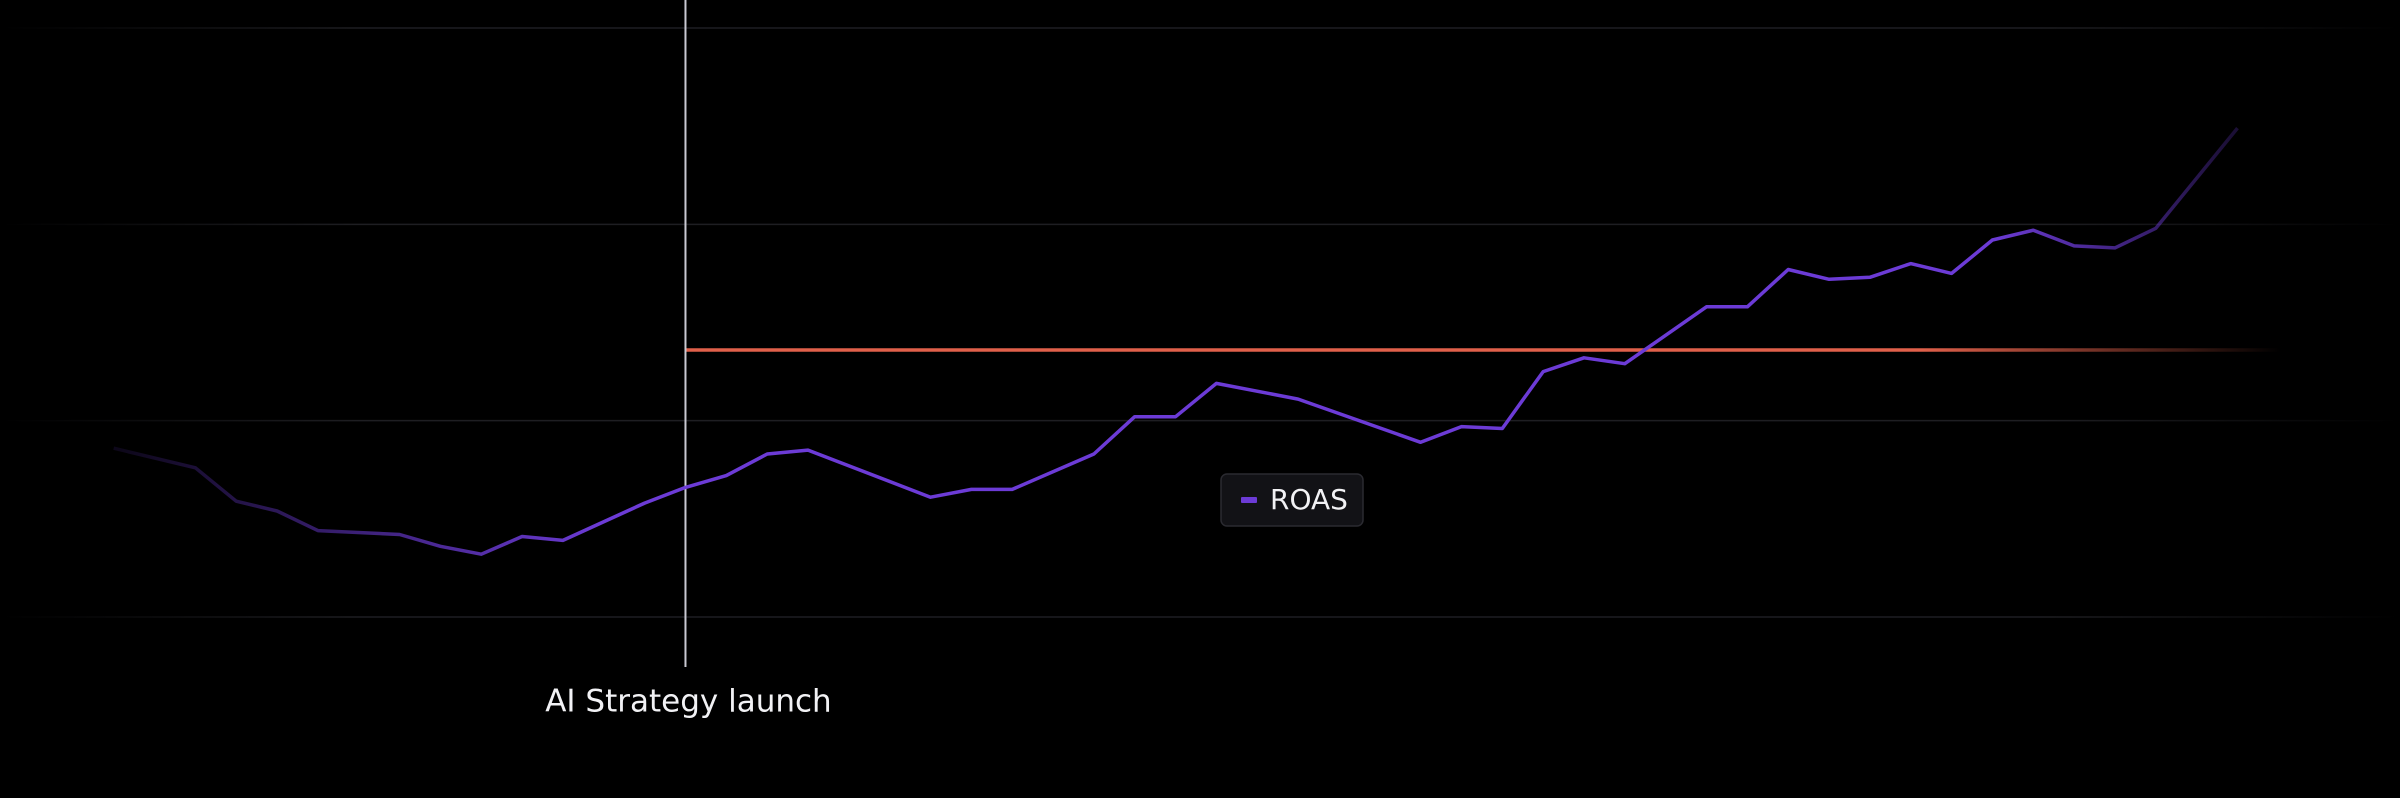  Describe the element at coordinates (688, 702) in the screenshot. I see `annotation-label: AI Strategy launch` at that location.